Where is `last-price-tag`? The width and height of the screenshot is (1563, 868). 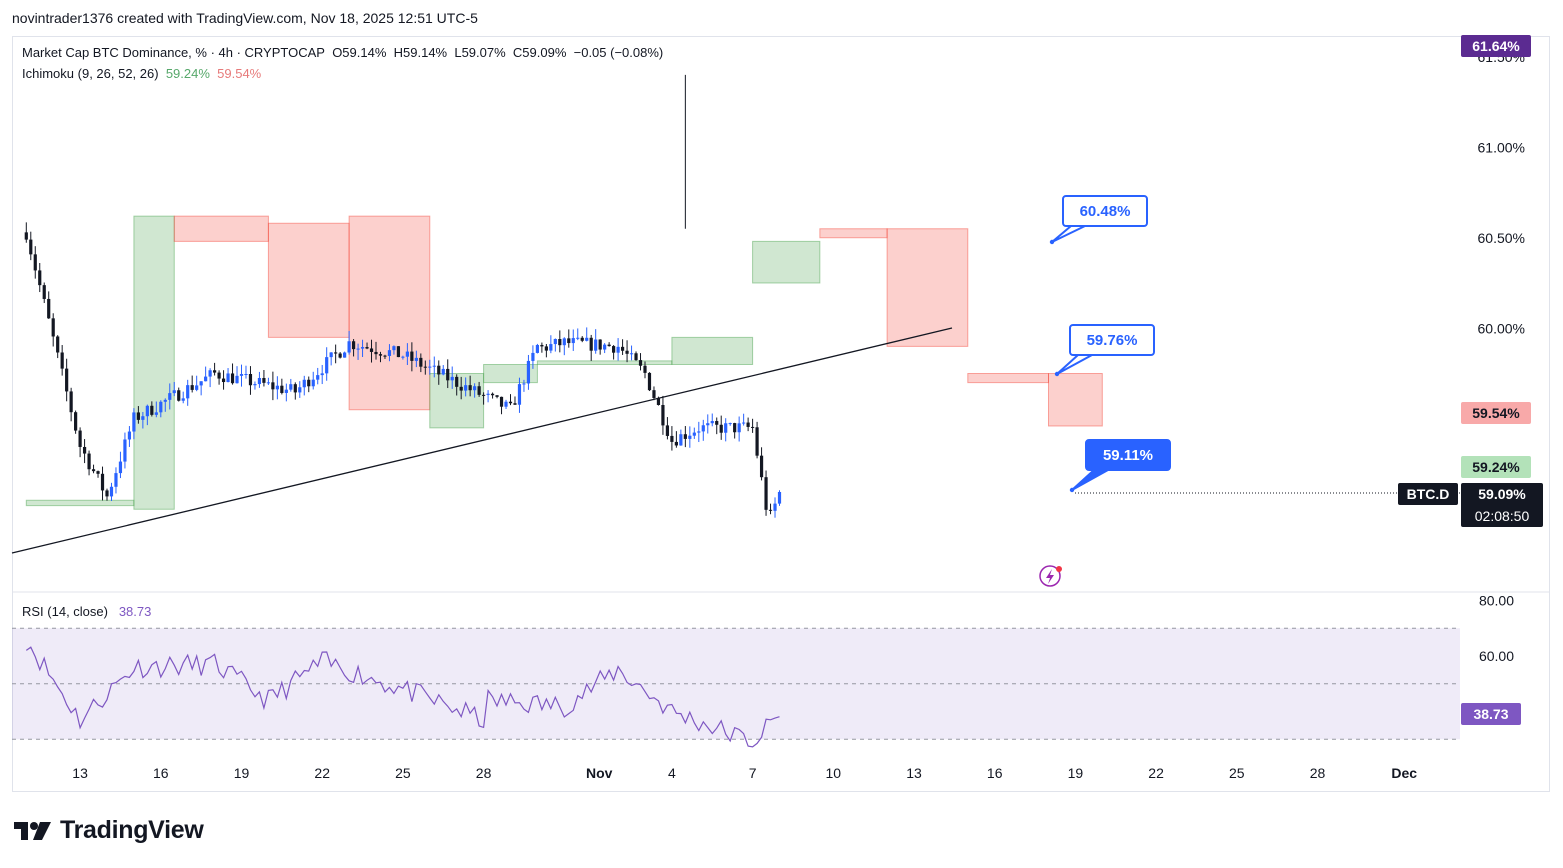
last-price-tag is located at coordinates (1502, 505).